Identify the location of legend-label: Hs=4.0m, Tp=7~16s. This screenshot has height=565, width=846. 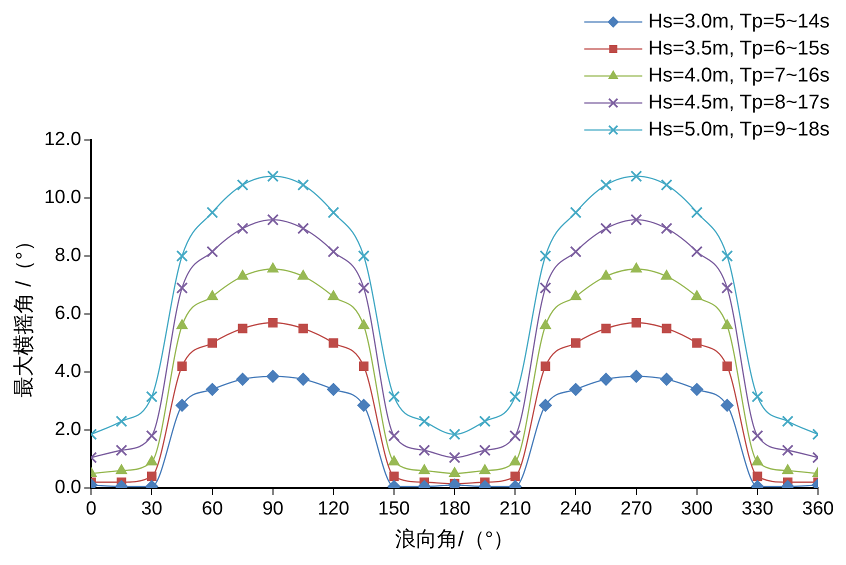
(739, 75).